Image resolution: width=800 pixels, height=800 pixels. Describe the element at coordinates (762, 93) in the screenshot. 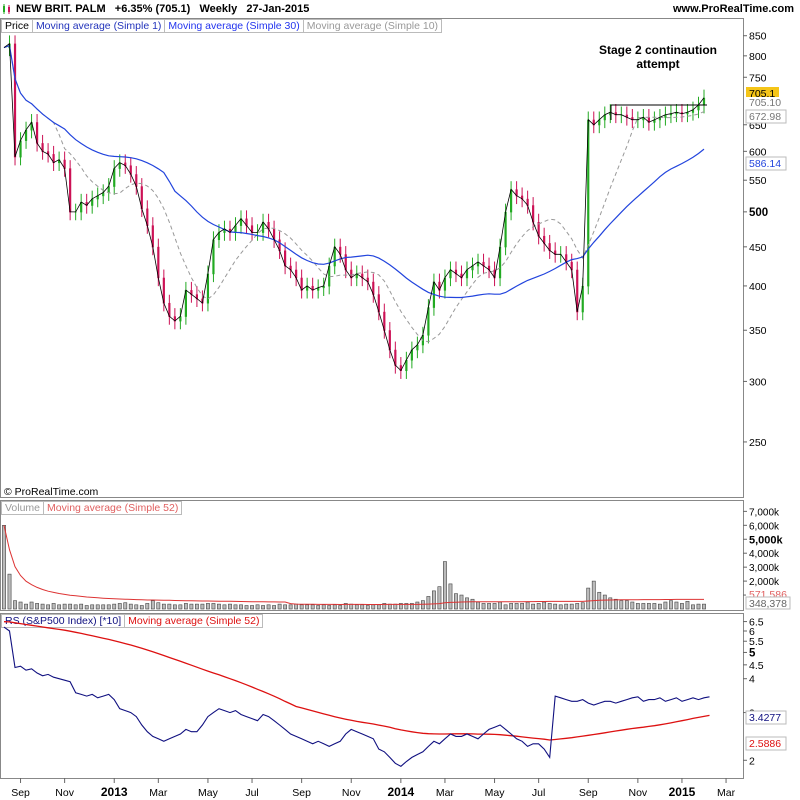

I see `last-price-tag` at that location.